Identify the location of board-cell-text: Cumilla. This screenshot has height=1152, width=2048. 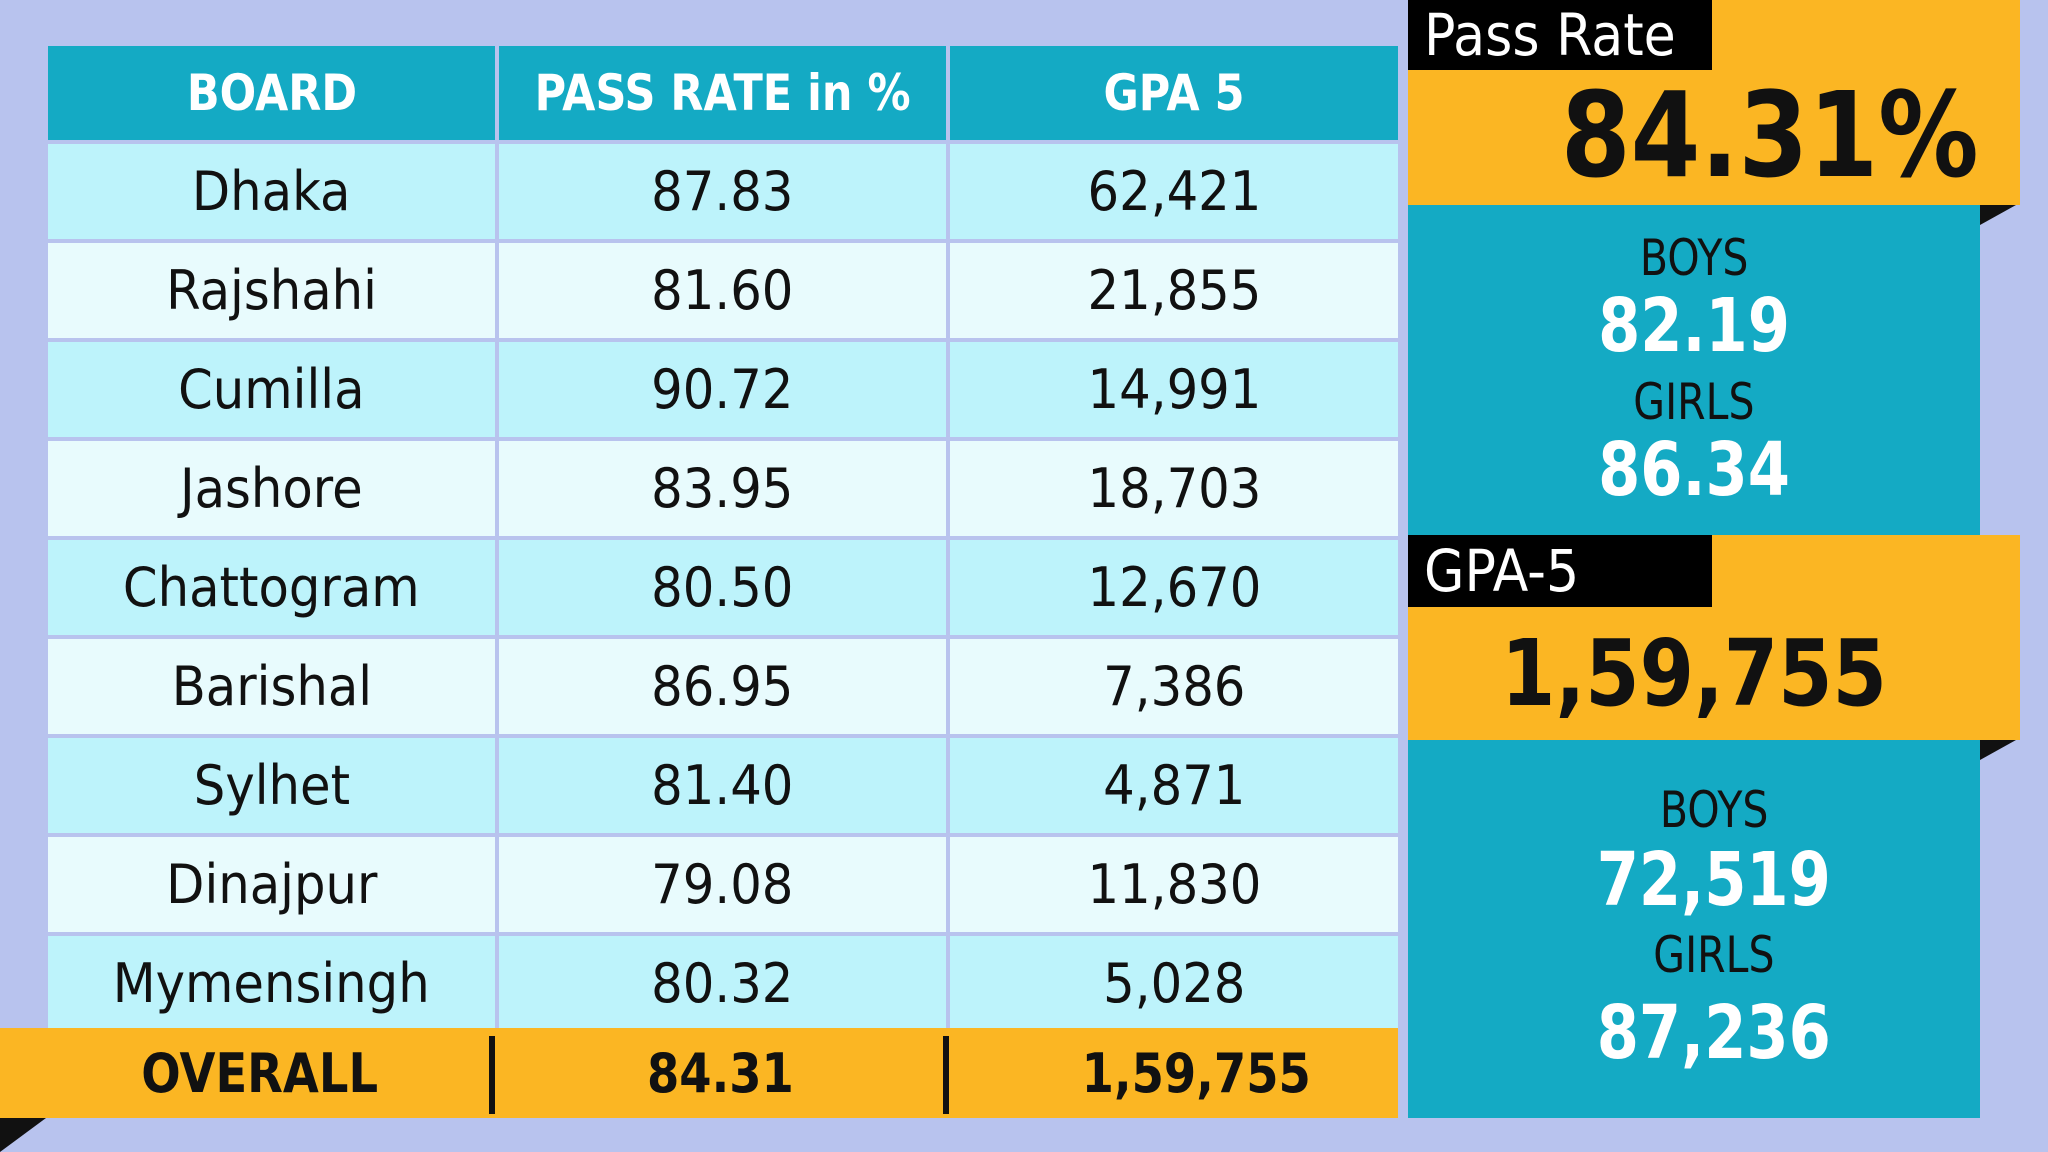
(271, 389).